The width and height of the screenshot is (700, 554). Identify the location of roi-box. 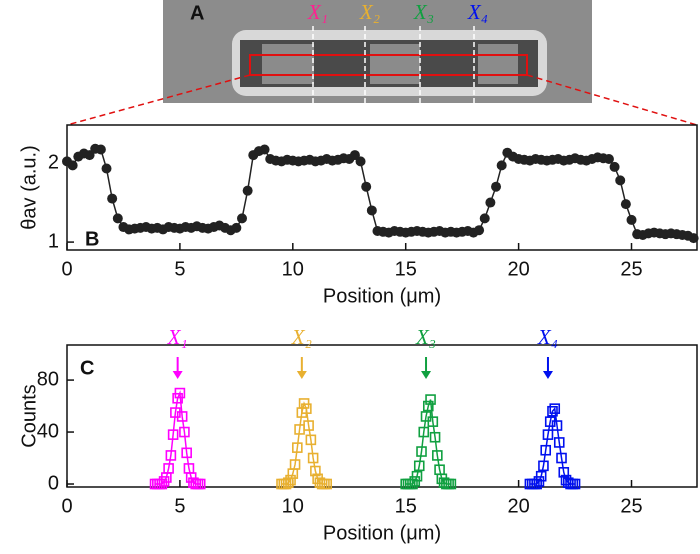
(388, 65).